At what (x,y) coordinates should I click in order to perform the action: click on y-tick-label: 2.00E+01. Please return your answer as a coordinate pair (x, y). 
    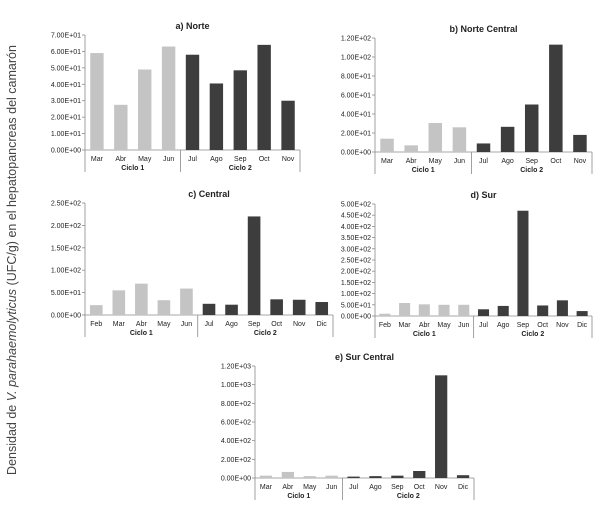
    Looking at the image, I should click on (356, 134).